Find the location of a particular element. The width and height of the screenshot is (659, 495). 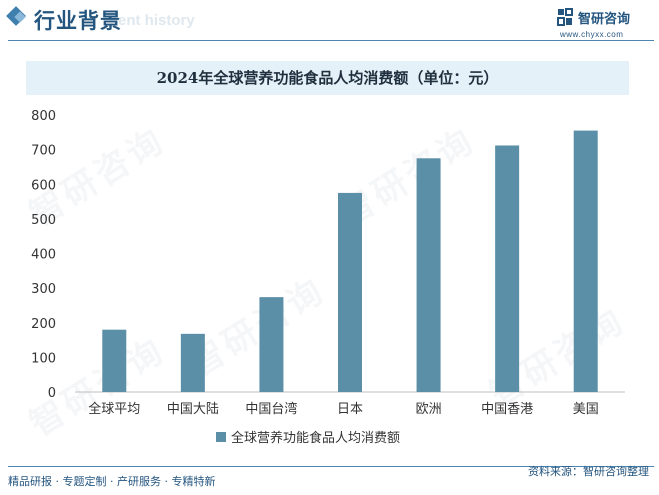

legend-label: 全球营养功能食品人均消费额 is located at coordinates (315, 438).